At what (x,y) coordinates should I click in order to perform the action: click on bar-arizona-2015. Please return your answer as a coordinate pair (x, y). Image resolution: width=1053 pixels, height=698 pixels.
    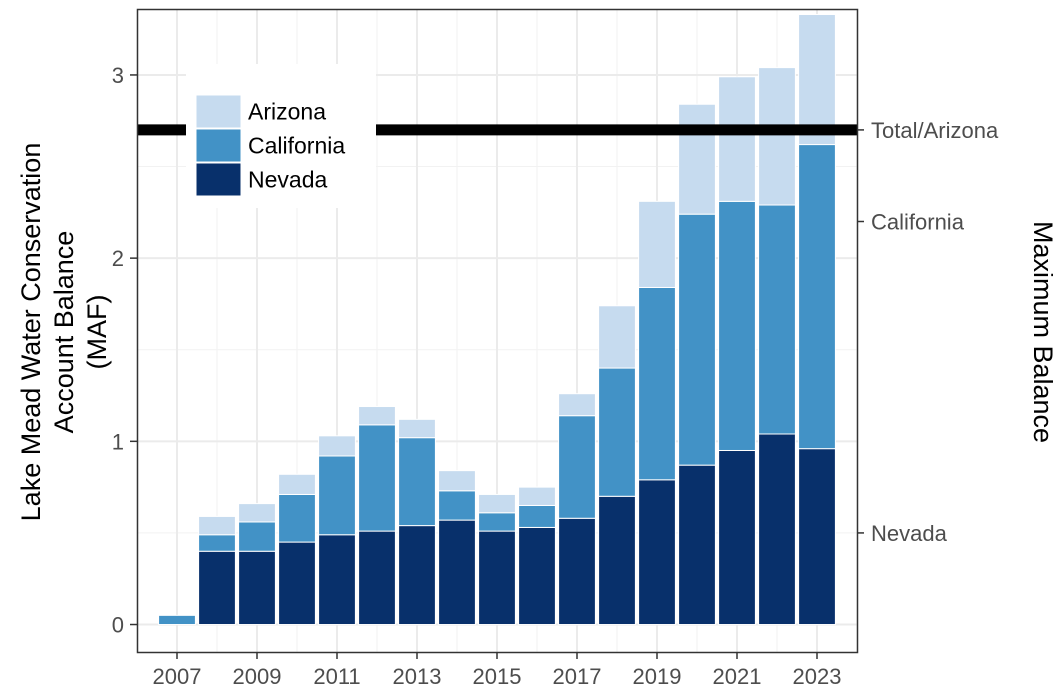
    Looking at the image, I should click on (497, 503).